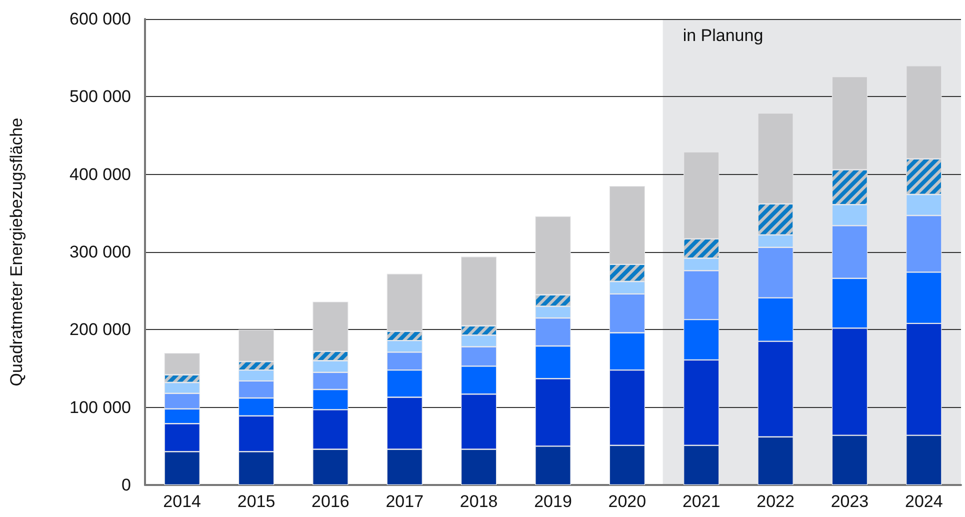 The image size is (965, 517). Describe the element at coordinates (331, 501) in the screenshot. I see `x-tick-label: 2016` at that location.